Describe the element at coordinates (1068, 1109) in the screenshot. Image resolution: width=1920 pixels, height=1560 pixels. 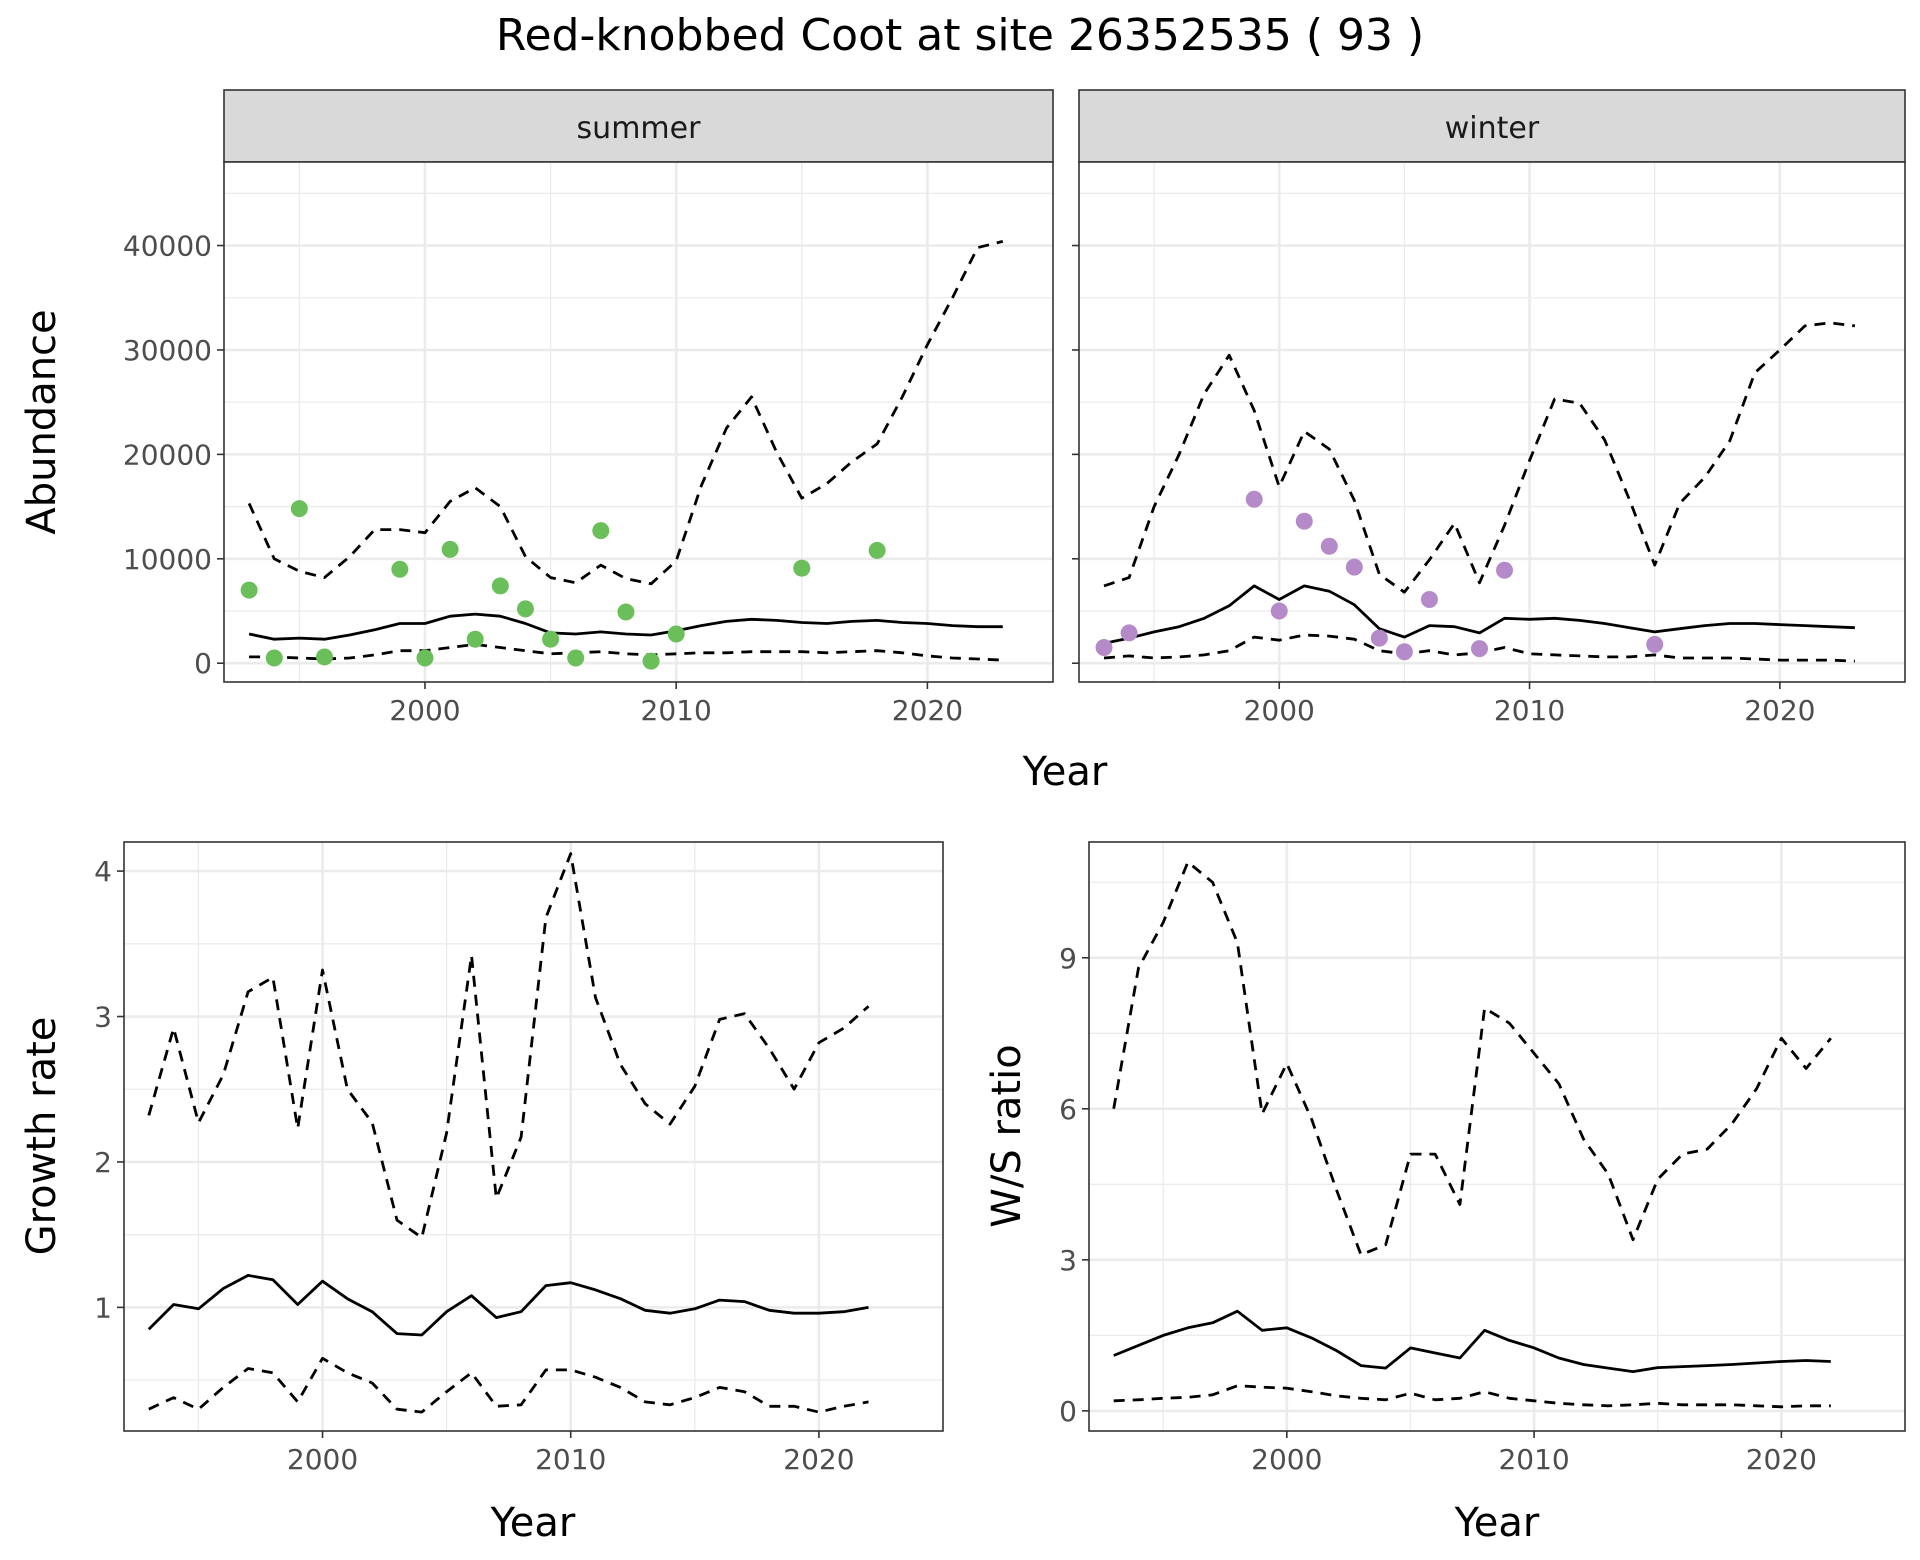
I see `ratio-y-tick-label: 6` at that location.